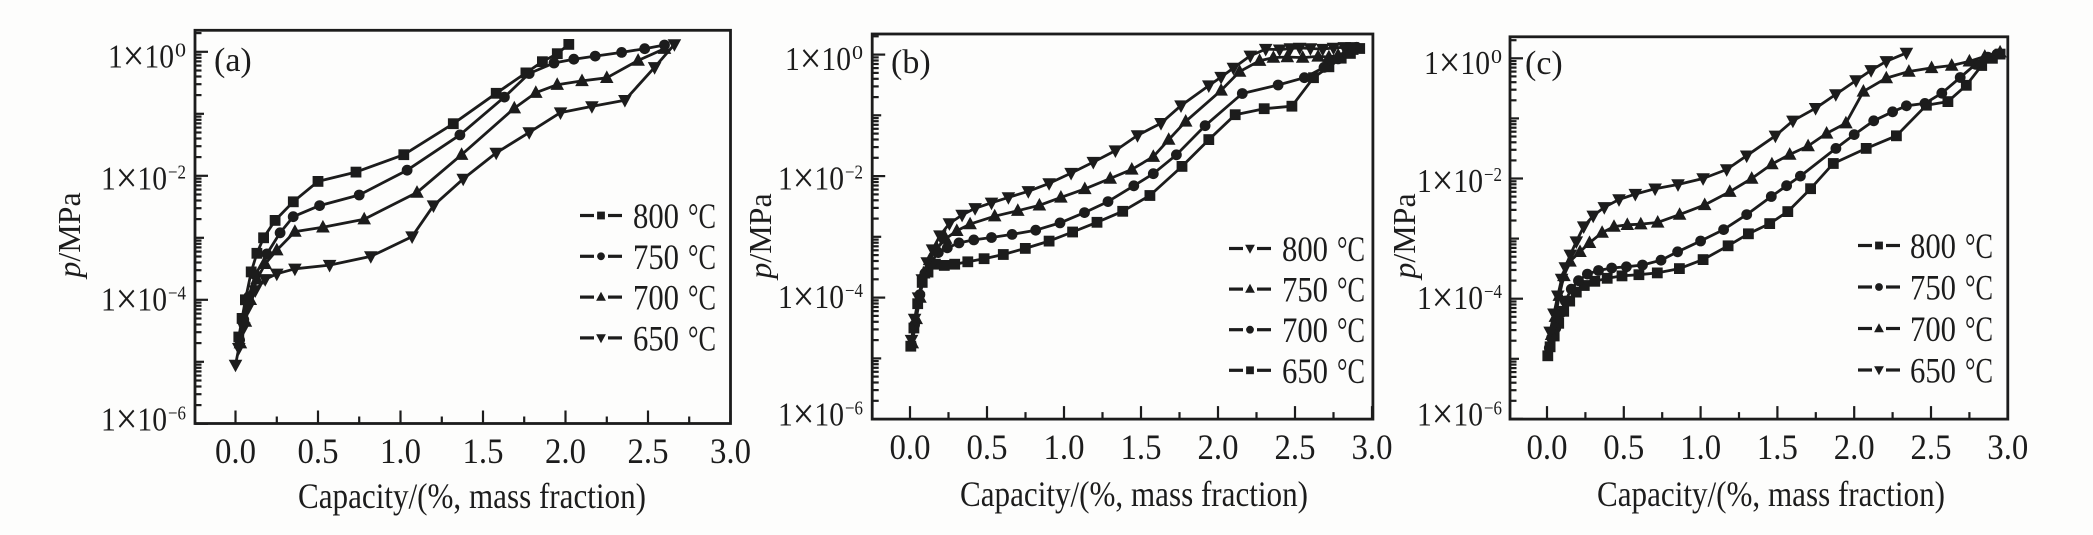 The height and width of the screenshot is (535, 2093). What do you see at coordinates (911, 62) in the screenshot?
I see `svg-text: (b)` at bounding box center [911, 62].